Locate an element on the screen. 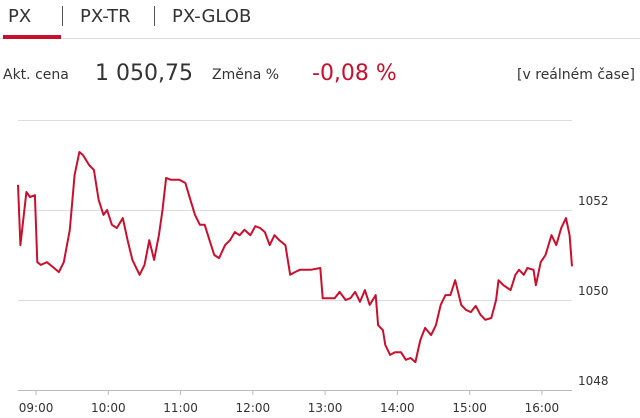  x-tick-label: 16:00 is located at coordinates (542, 408).